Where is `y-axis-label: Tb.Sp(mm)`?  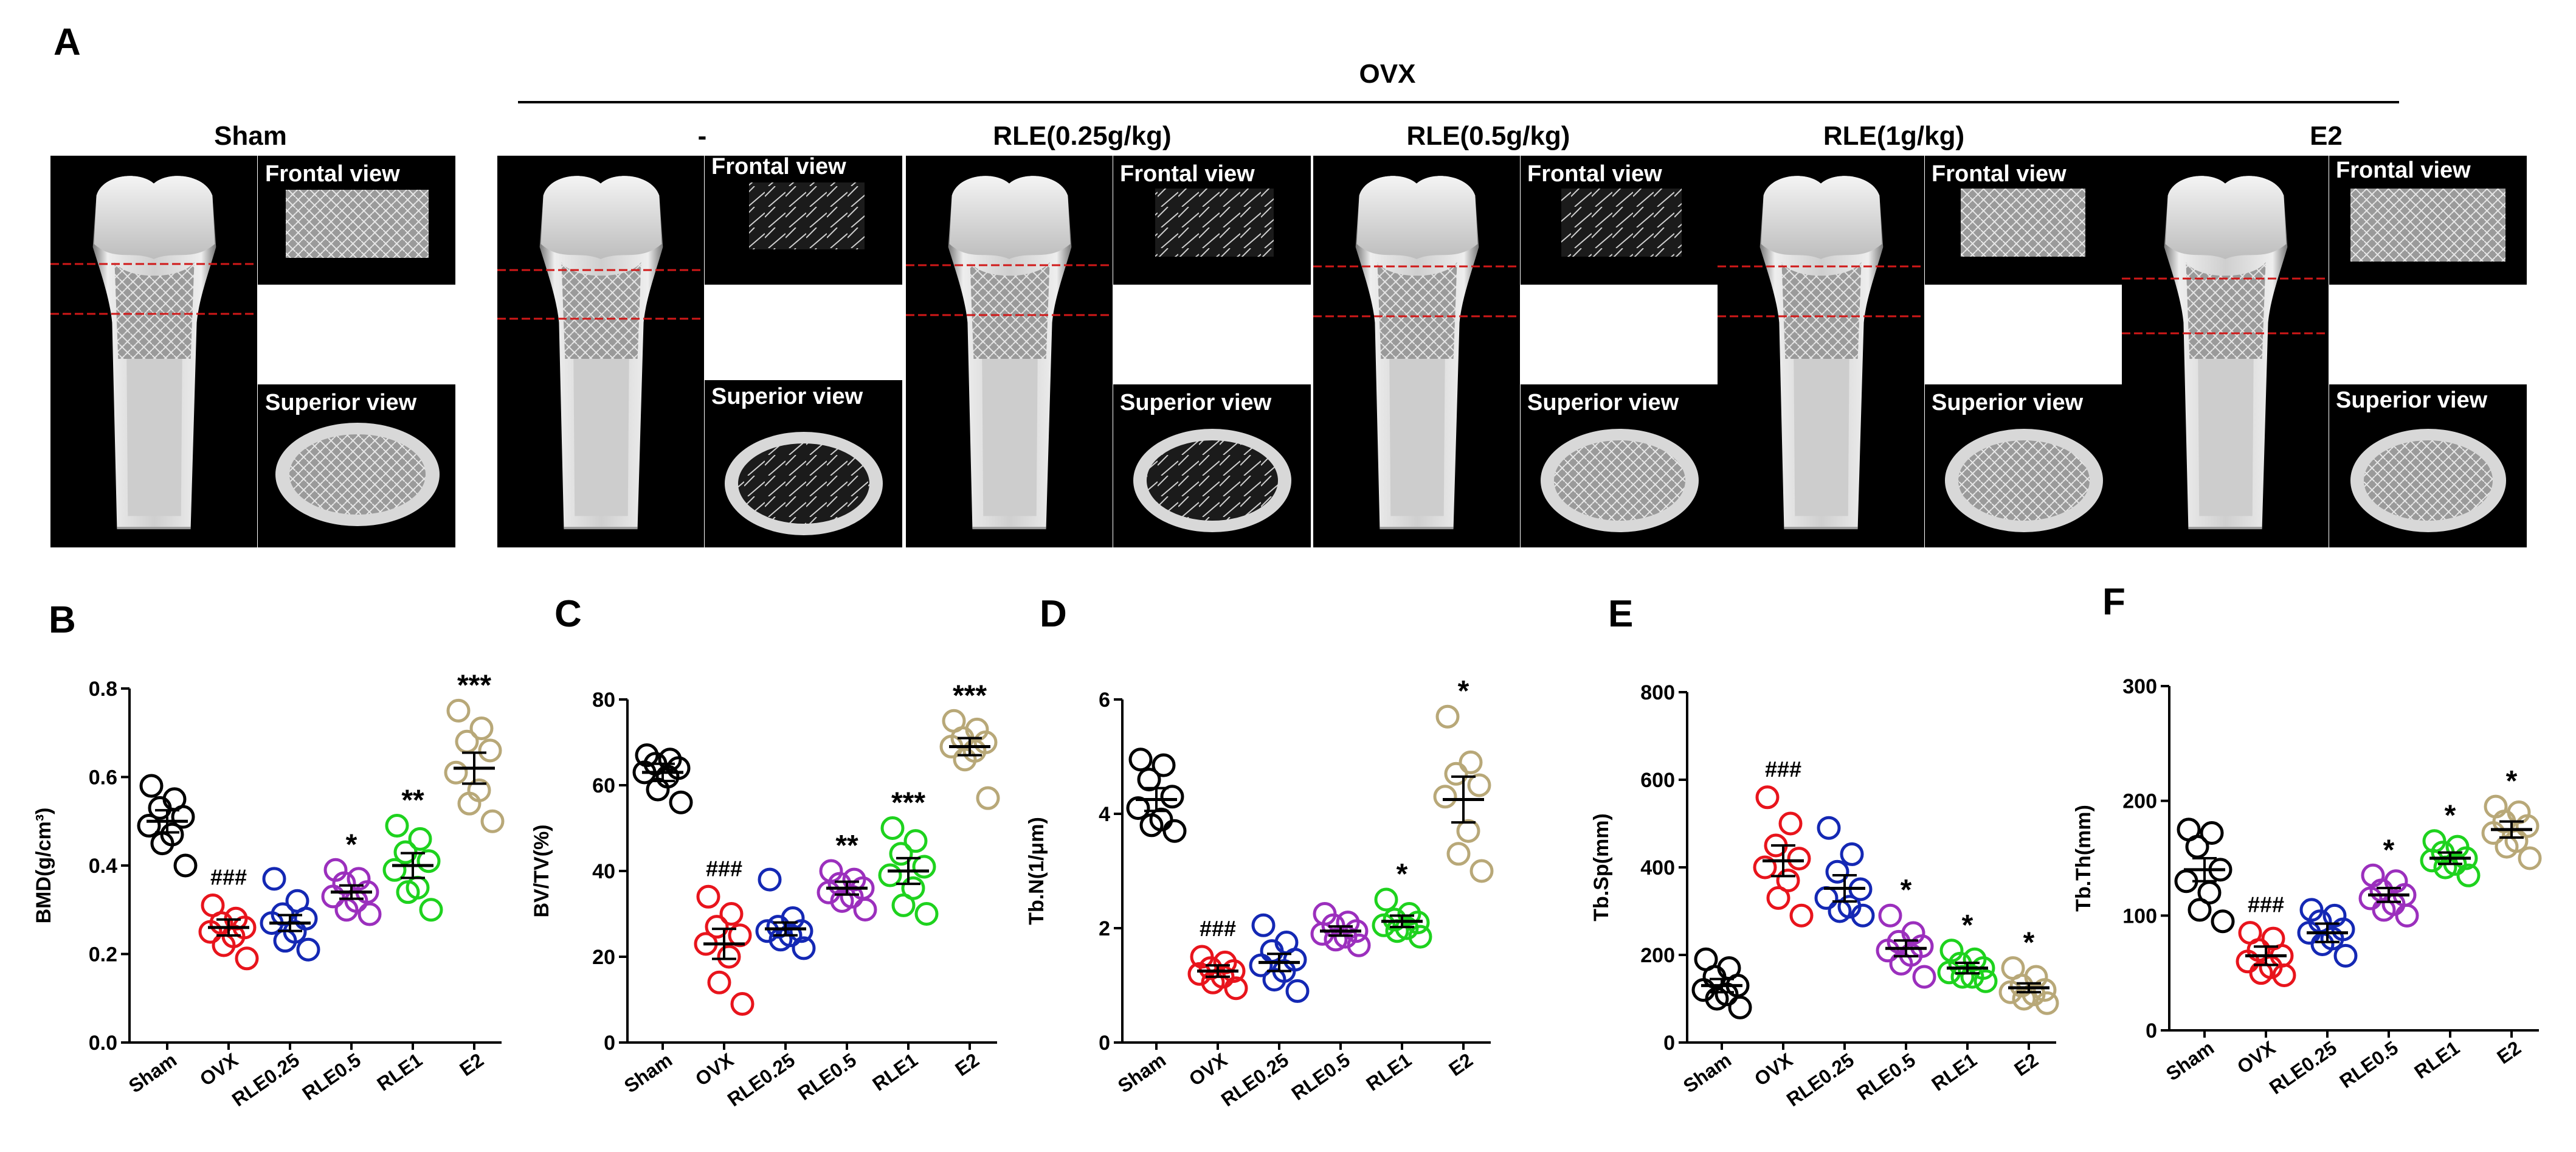
y-axis-label: Tb.Sp(mm) is located at coordinates (1601, 867).